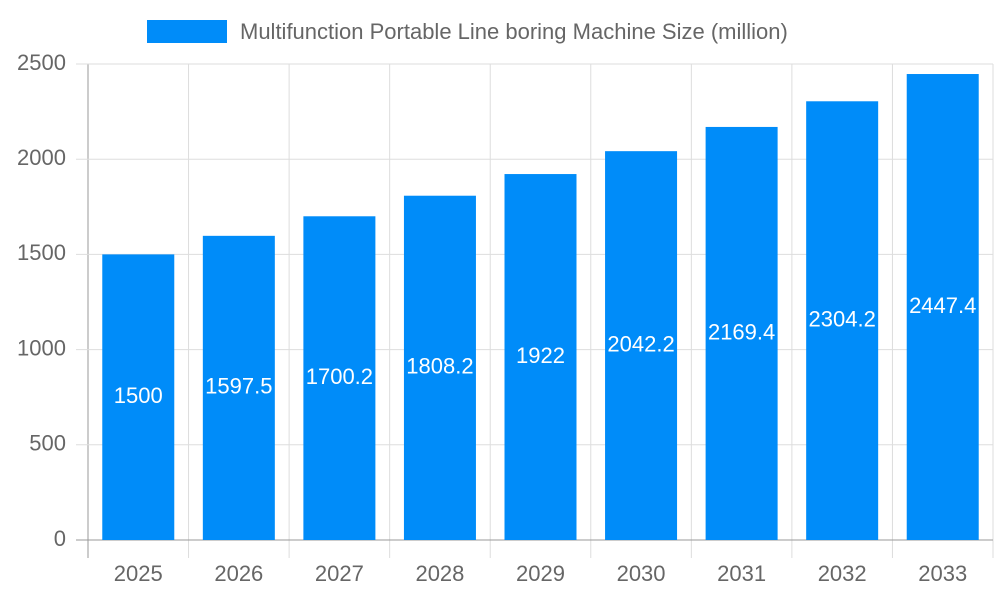 This screenshot has height=600, width=1000. Describe the element at coordinates (238, 573) in the screenshot. I see `x-tick-label: 2026` at that location.